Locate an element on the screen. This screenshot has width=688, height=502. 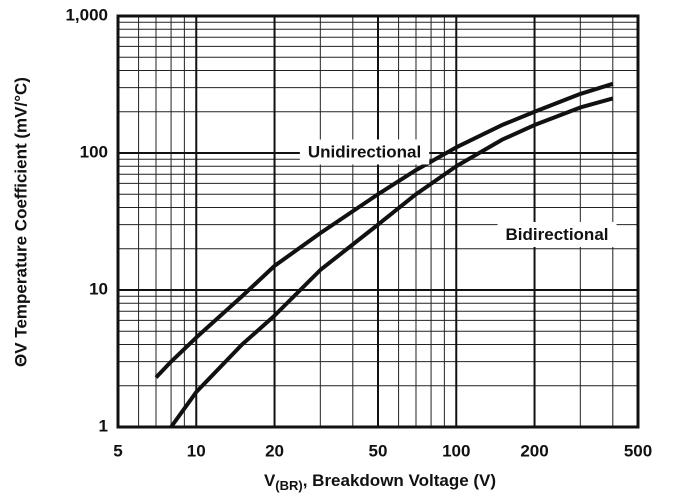
x-tick-label: 500 is located at coordinates (638, 450).